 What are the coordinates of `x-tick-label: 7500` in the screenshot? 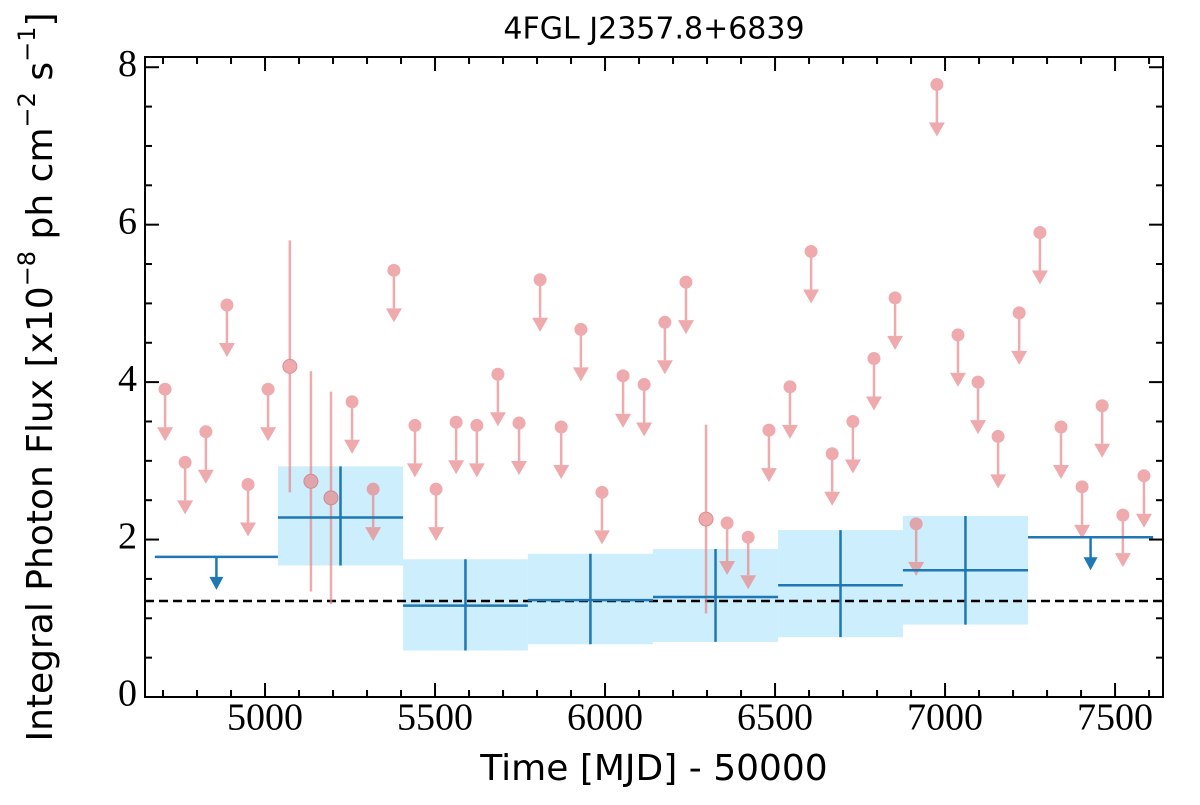 It's located at (1115, 718).